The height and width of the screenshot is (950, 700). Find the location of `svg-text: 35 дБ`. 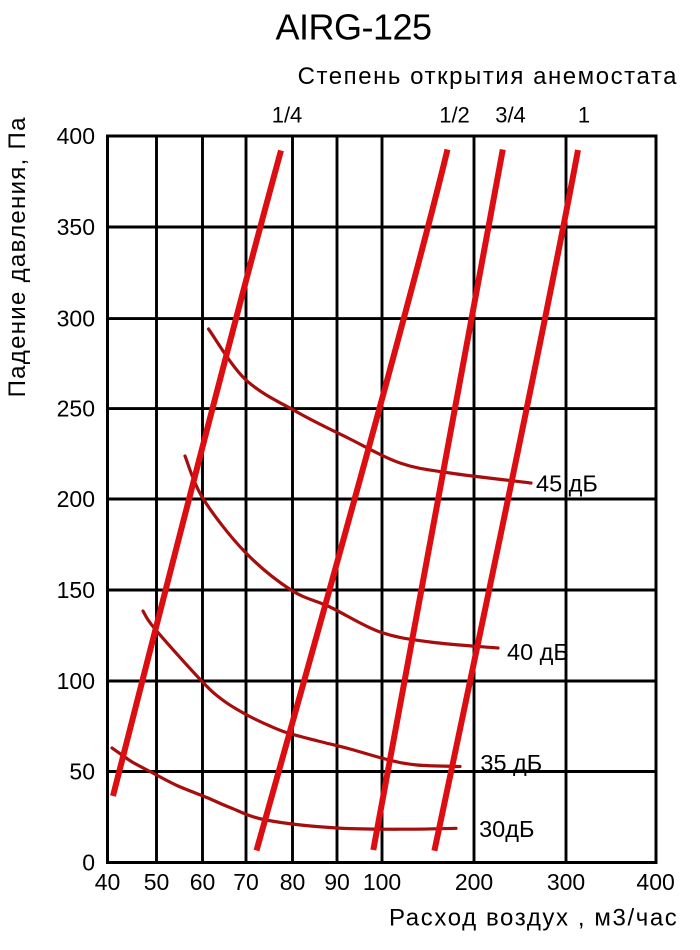

svg-text: 35 дБ is located at coordinates (511, 763).